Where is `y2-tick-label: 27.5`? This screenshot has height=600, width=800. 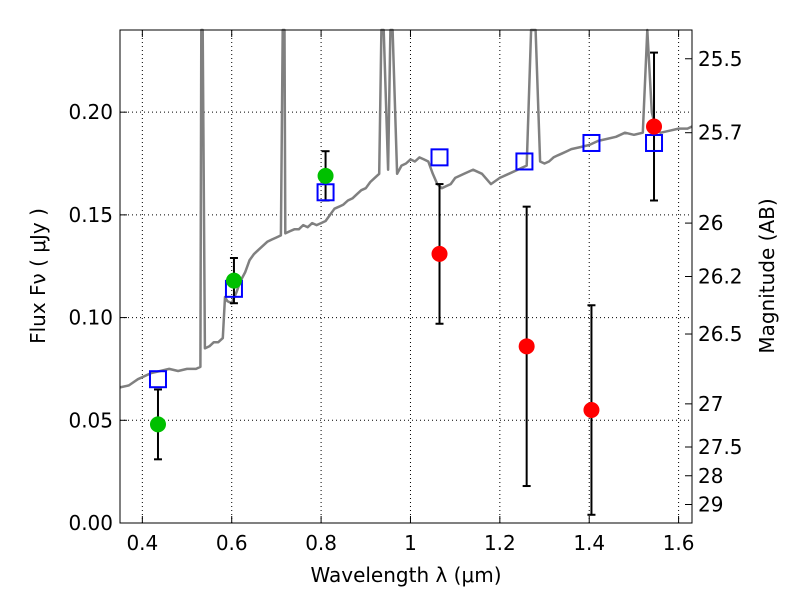
y2-tick-label: 27.5 is located at coordinates (720, 447).